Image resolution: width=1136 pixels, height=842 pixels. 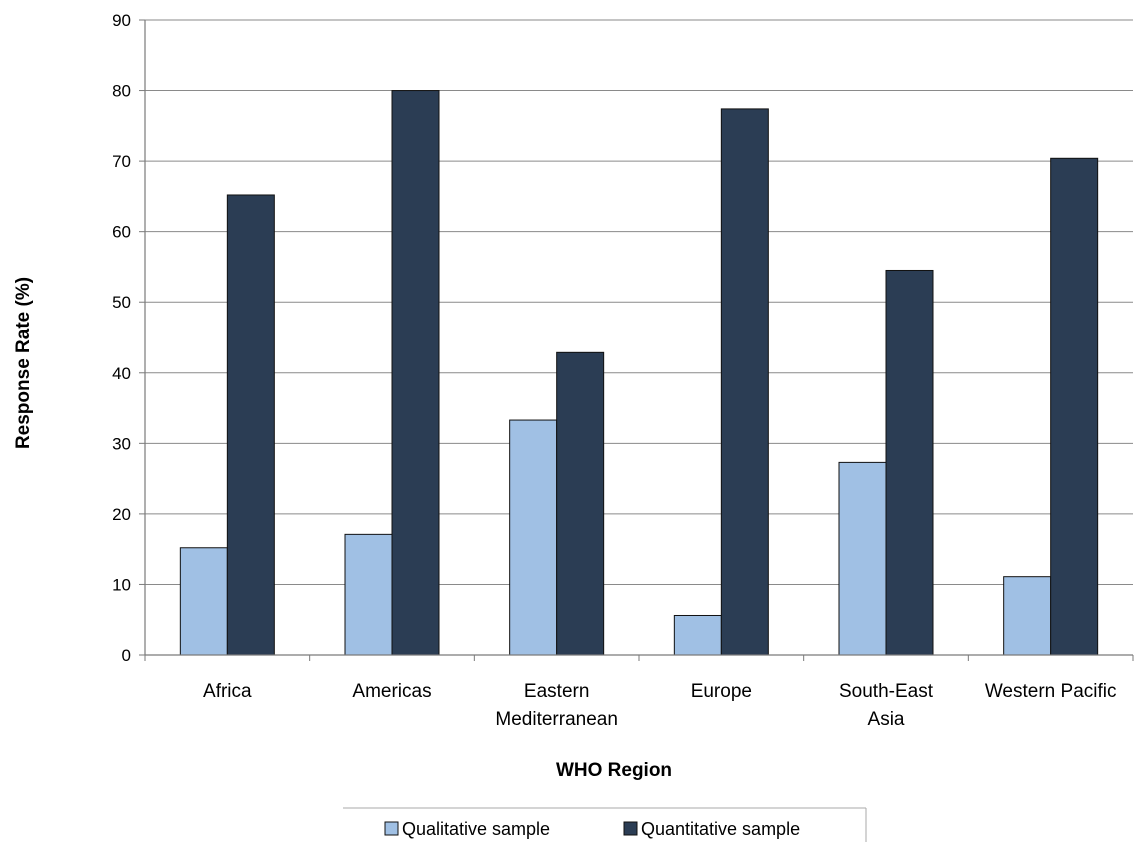 What do you see at coordinates (121, 443) in the screenshot?
I see `y-tick-label: 30` at bounding box center [121, 443].